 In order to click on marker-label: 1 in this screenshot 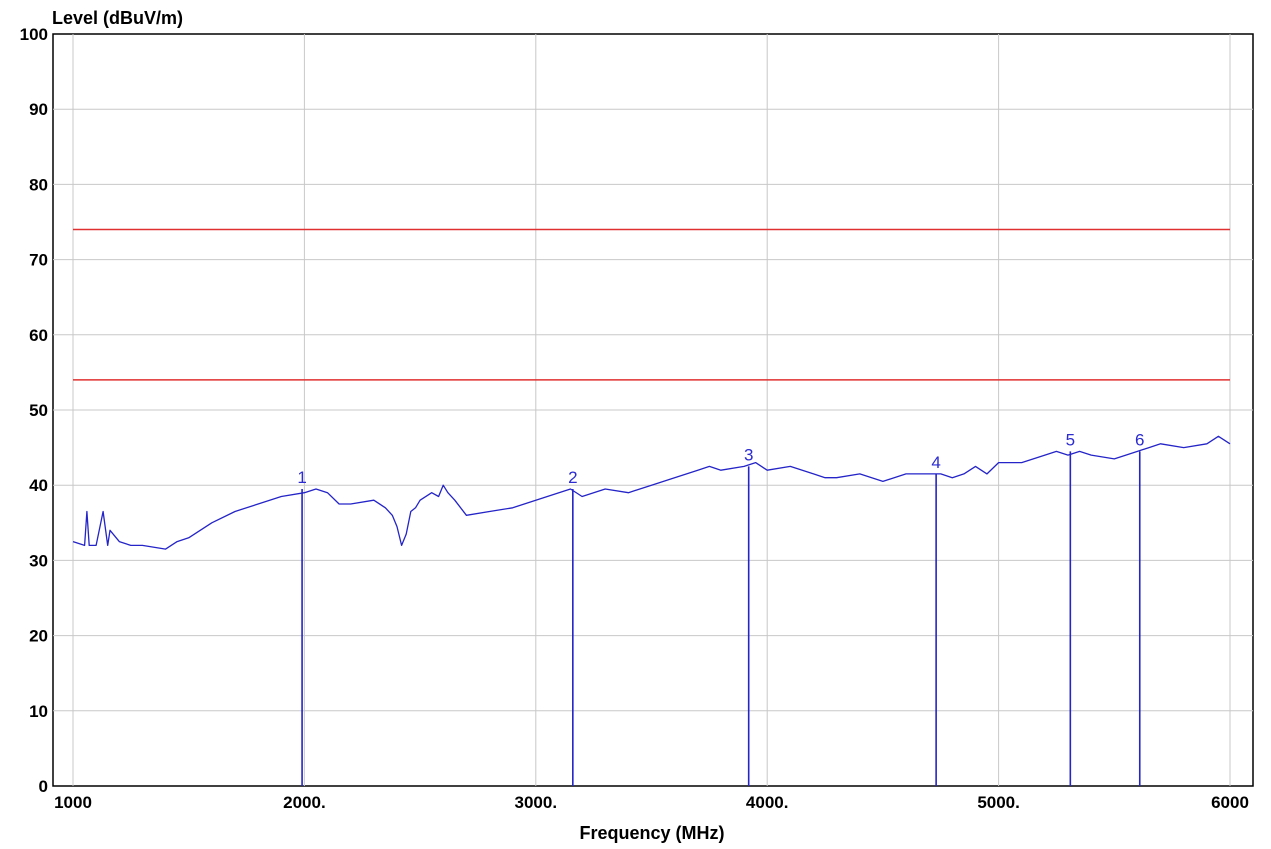, I will do `click(301, 477)`.